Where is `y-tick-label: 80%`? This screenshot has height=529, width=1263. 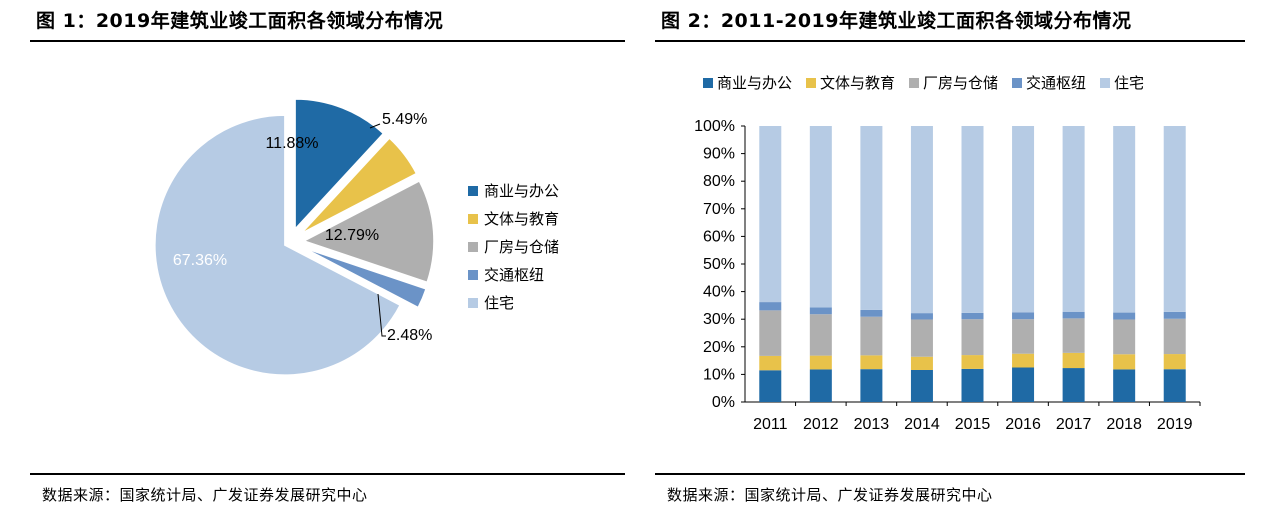 y-tick-label: 80% is located at coordinates (719, 181).